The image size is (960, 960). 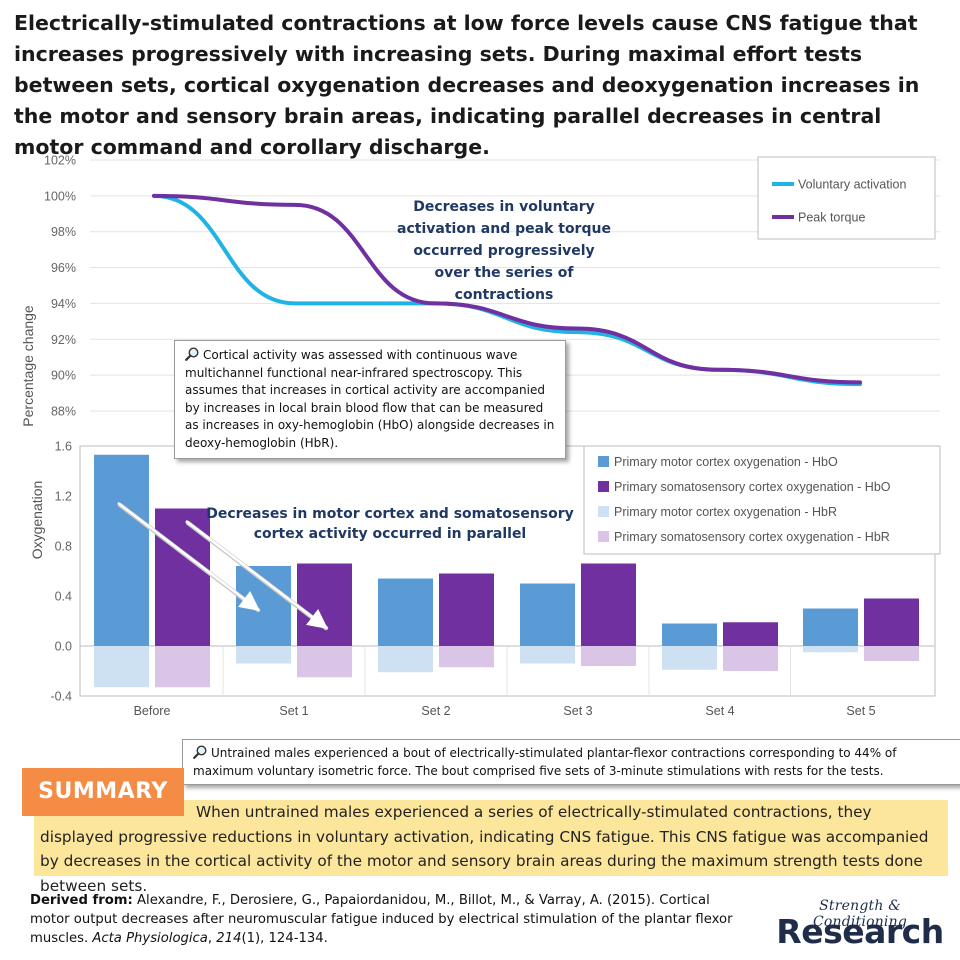 I want to click on y-tick-label: 88%, so click(x=63, y=412).